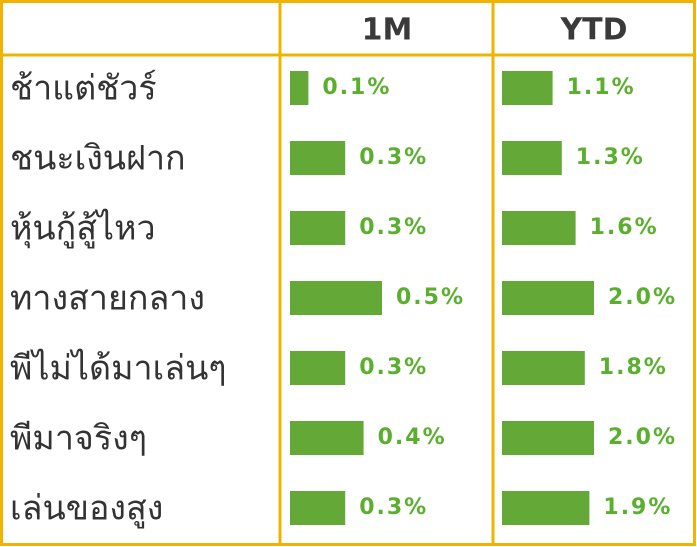 The image size is (697, 547). Describe the element at coordinates (83, 89) in the screenshot. I see `row-label: ช้าแต่ชัวร์` at that location.